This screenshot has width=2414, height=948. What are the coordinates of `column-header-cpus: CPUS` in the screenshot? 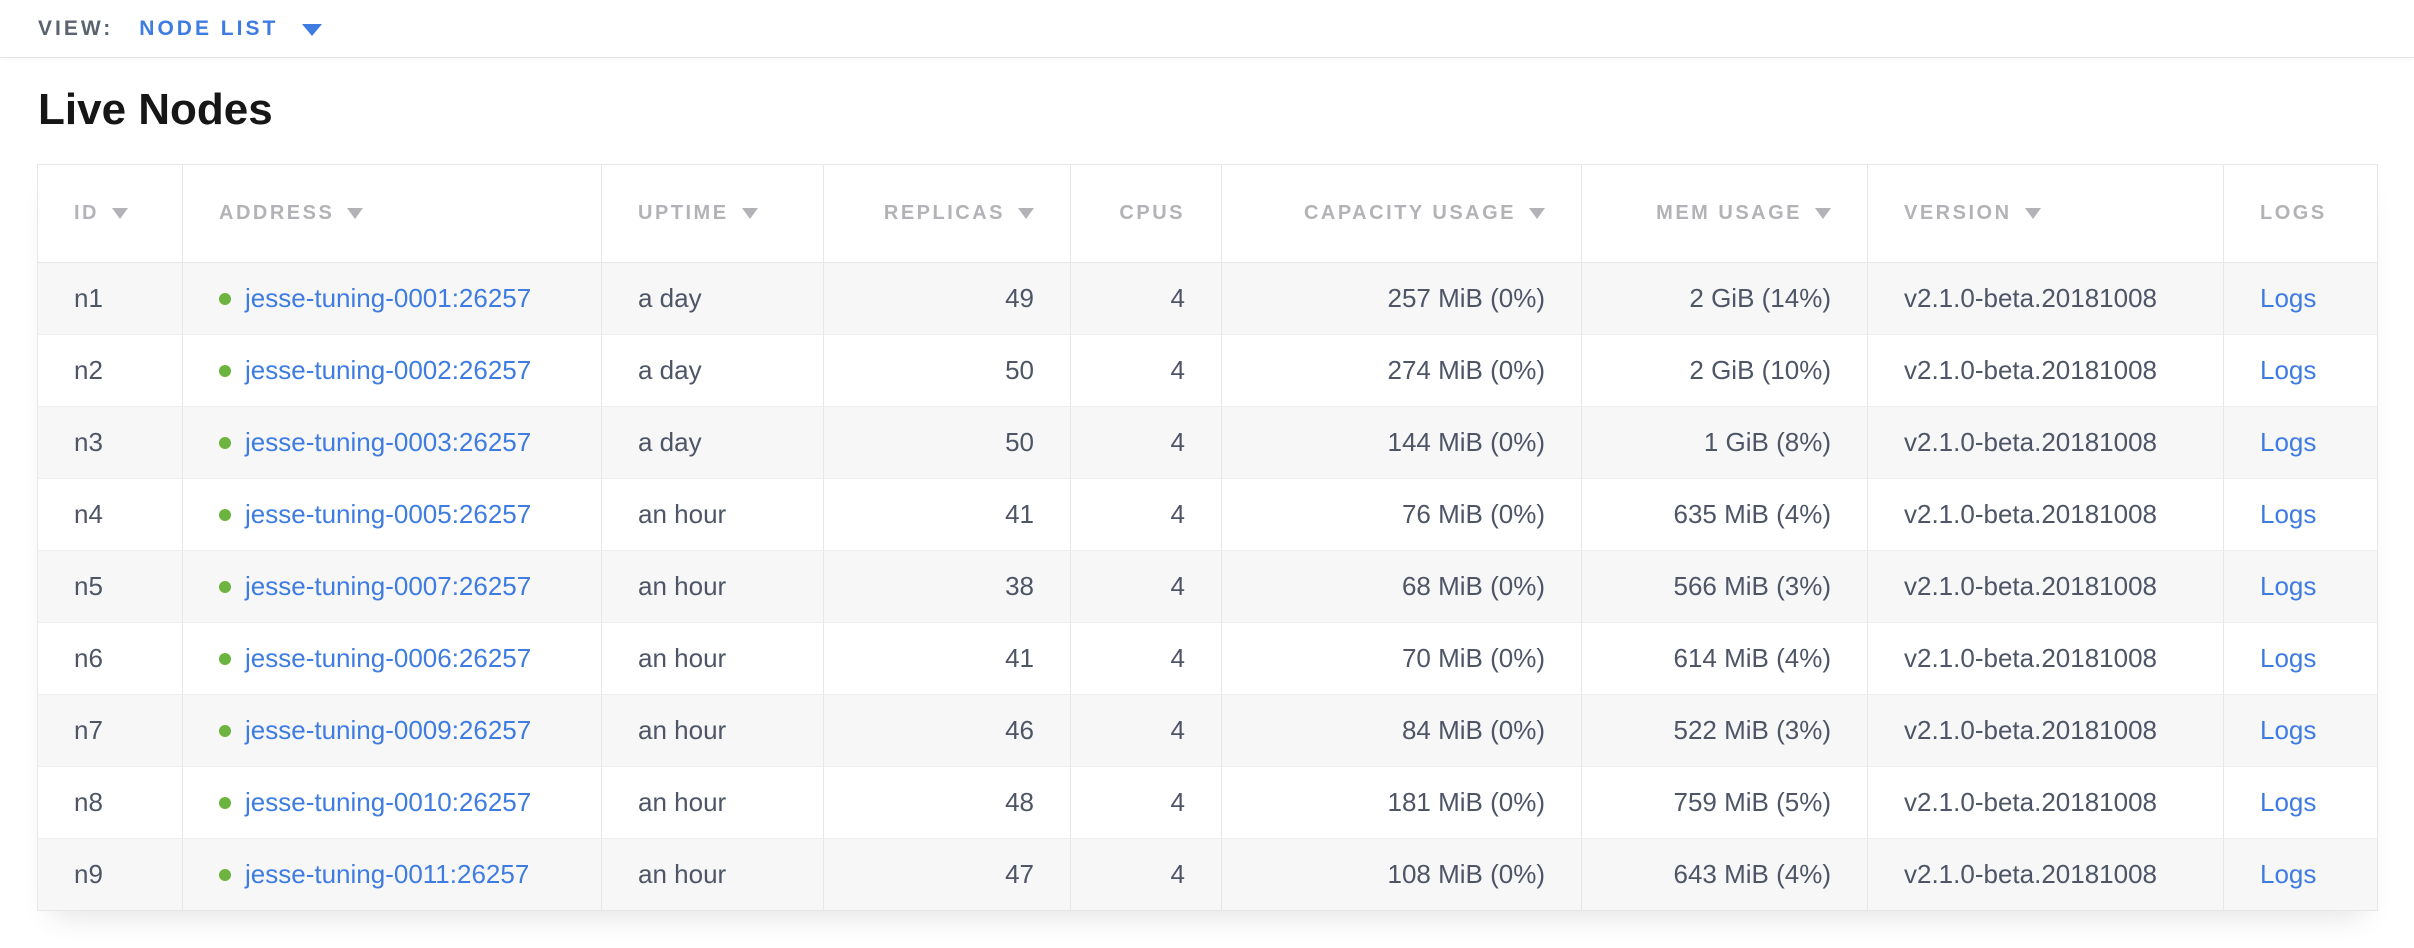 It's located at (1146, 213).